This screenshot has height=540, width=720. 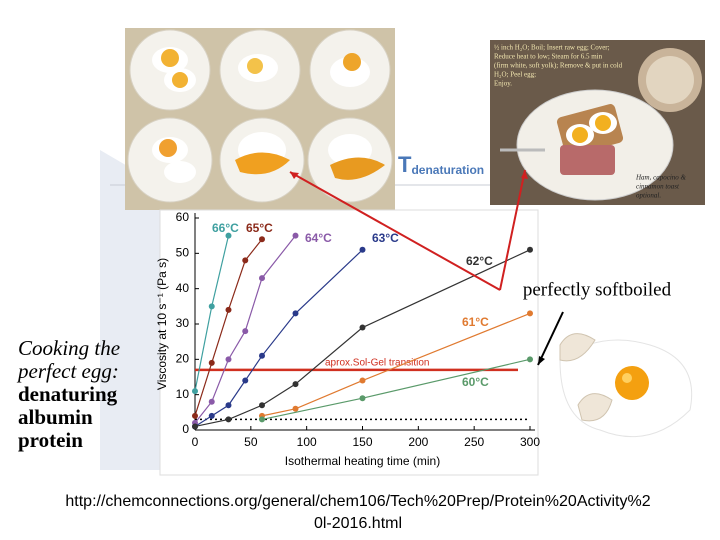 What do you see at coordinates (362, 442) in the screenshot?
I see `x-tick-label: 150` at bounding box center [362, 442].